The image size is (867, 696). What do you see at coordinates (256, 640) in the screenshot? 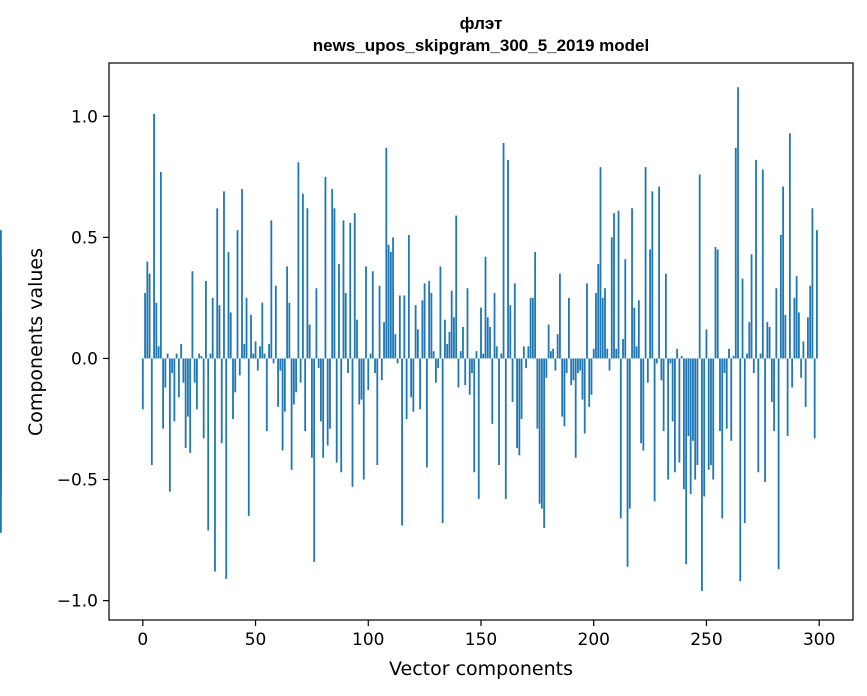
I see `x-tick-label-50: 50` at bounding box center [256, 640].